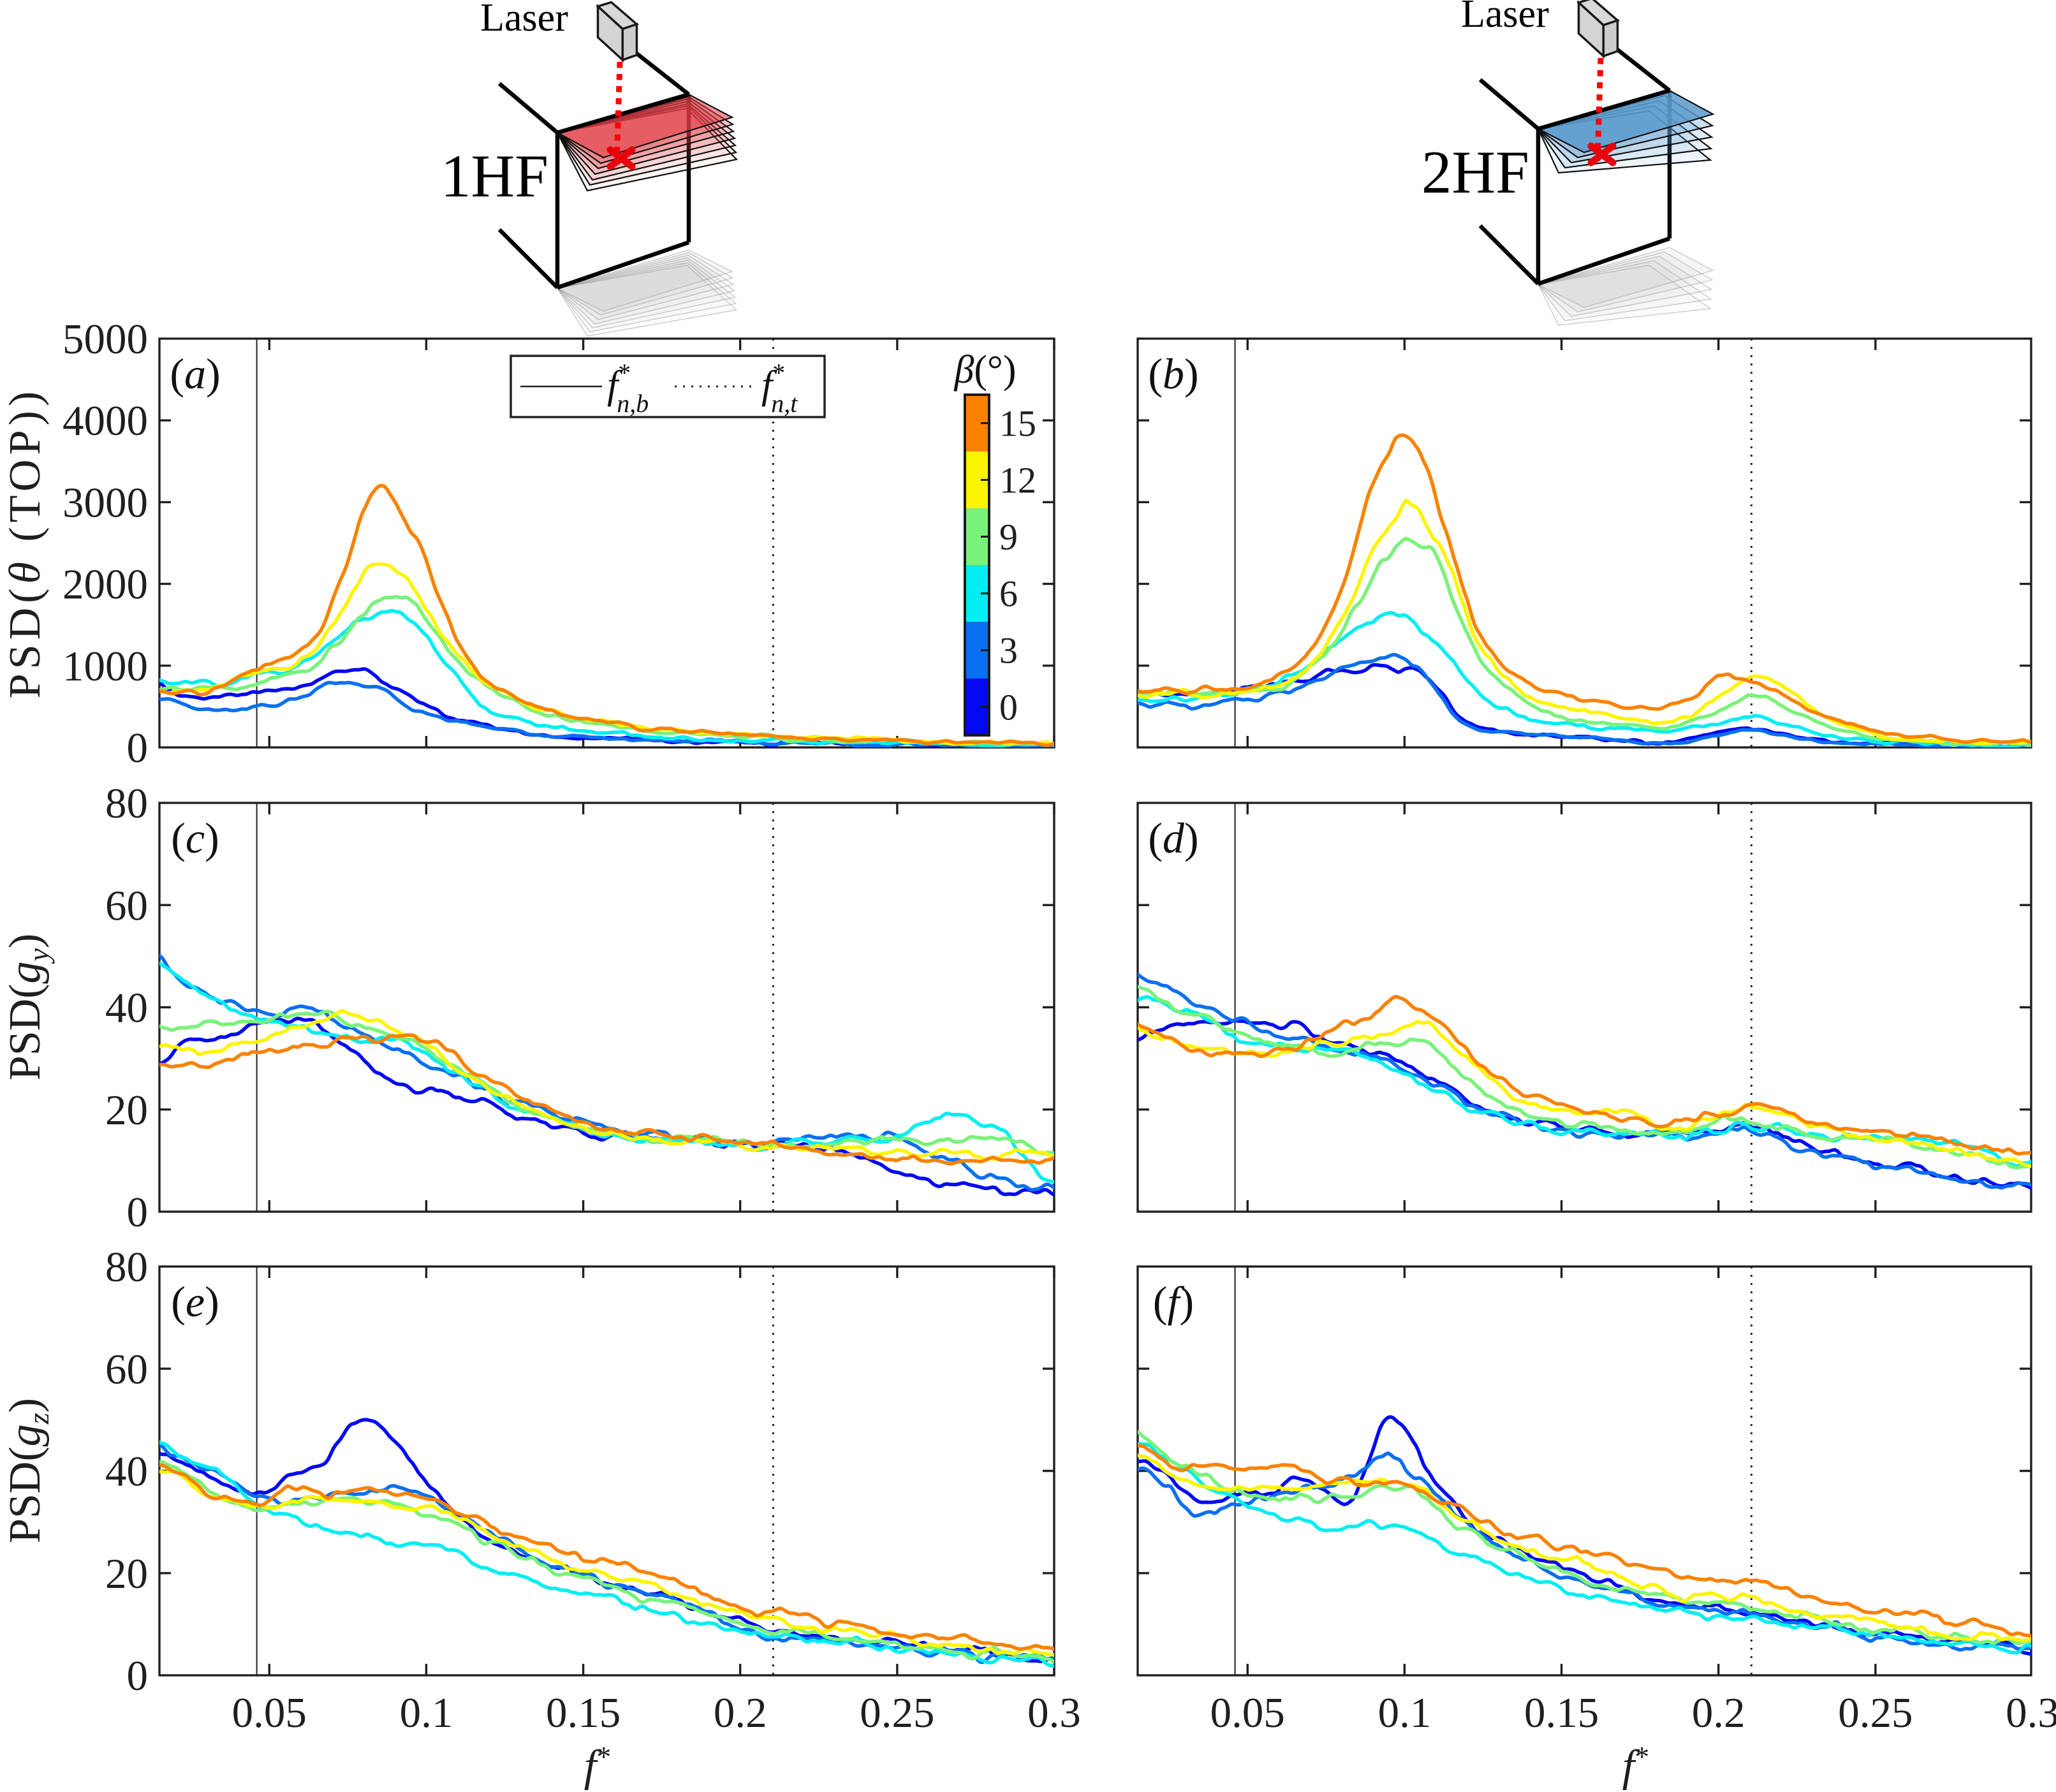  Describe the element at coordinates (1173, 1301) in the screenshot. I see `svg-text: (f)` at that location.